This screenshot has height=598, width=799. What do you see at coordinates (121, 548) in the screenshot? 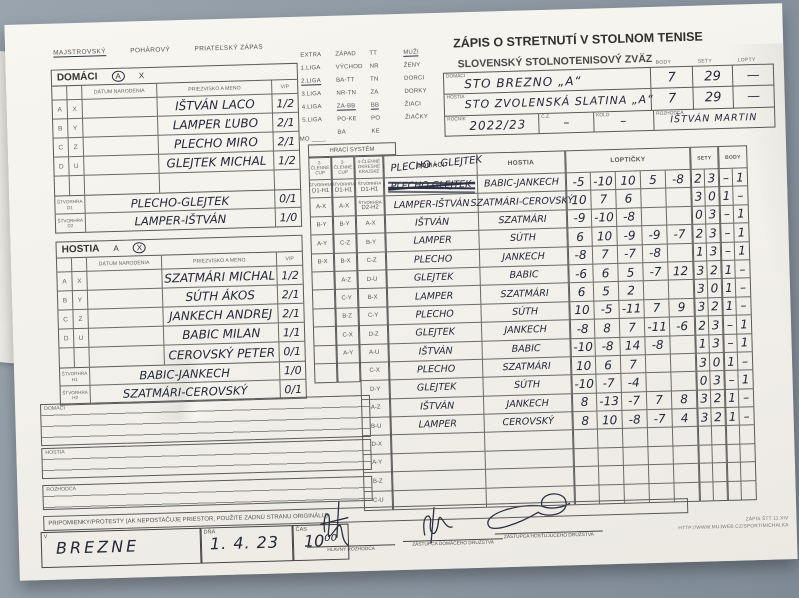
I see `place-box: V BREZNE` at bounding box center [121, 548].